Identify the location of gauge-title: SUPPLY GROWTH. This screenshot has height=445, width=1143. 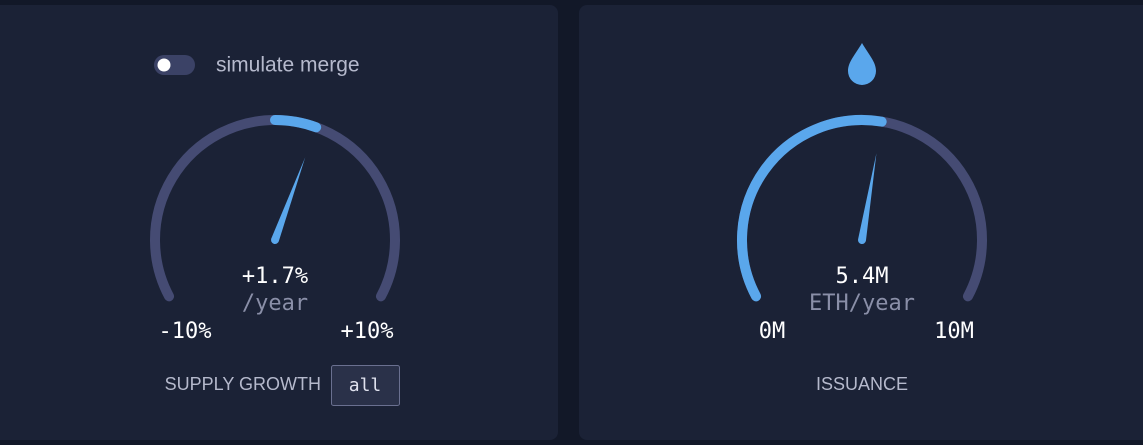
(243, 384).